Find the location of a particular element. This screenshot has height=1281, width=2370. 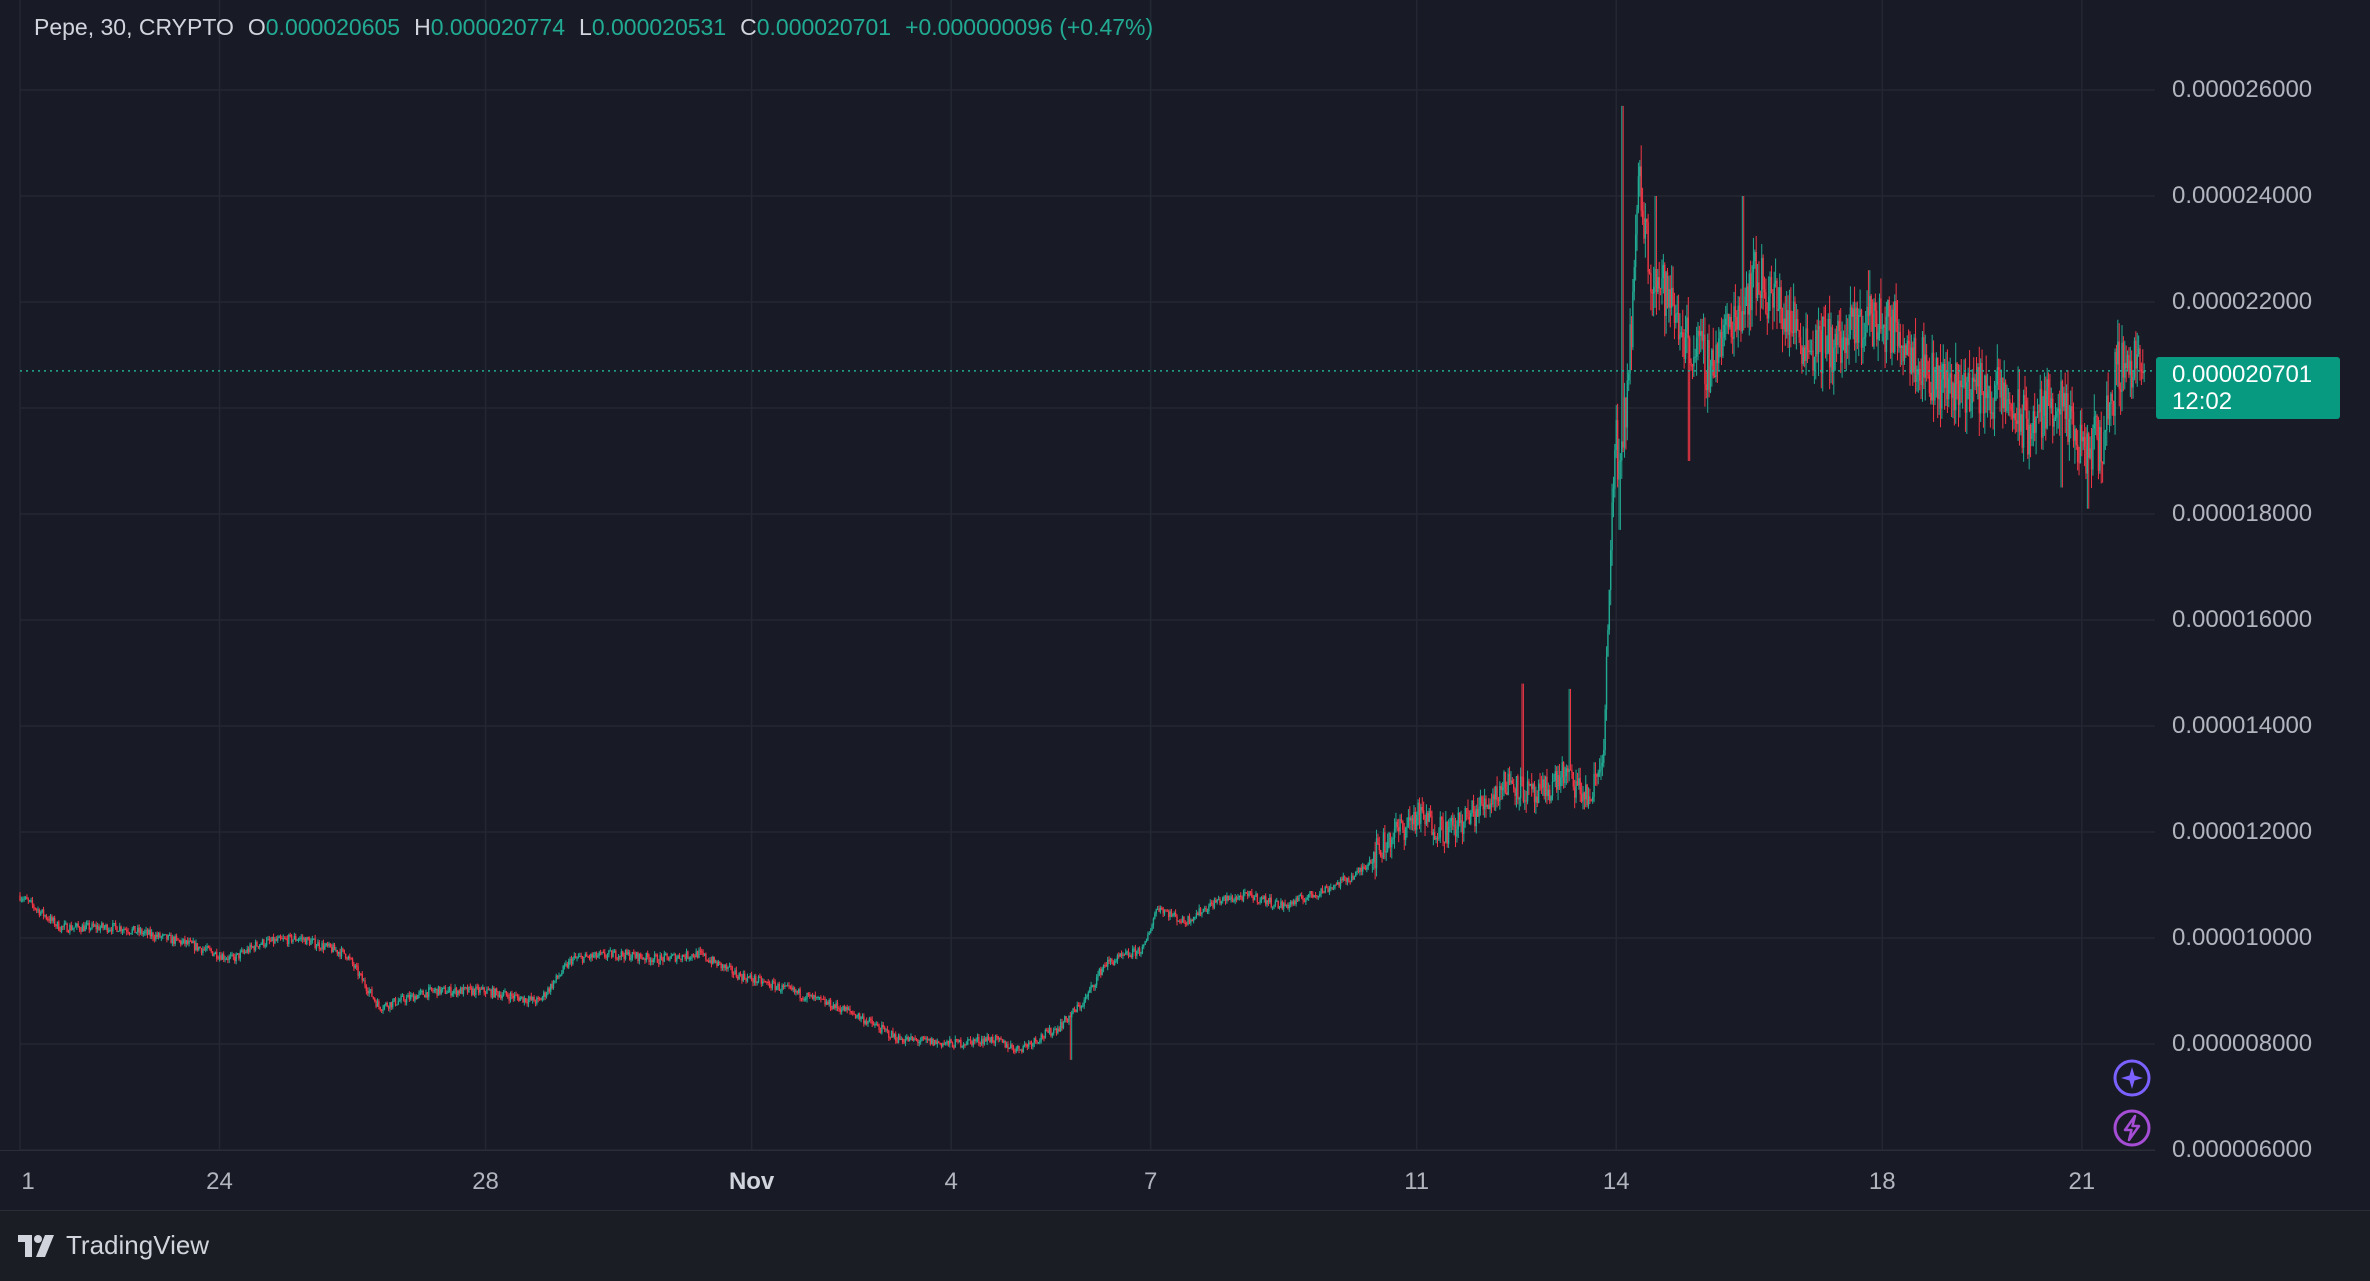

sparkle-icon is located at coordinates (2132, 1078).